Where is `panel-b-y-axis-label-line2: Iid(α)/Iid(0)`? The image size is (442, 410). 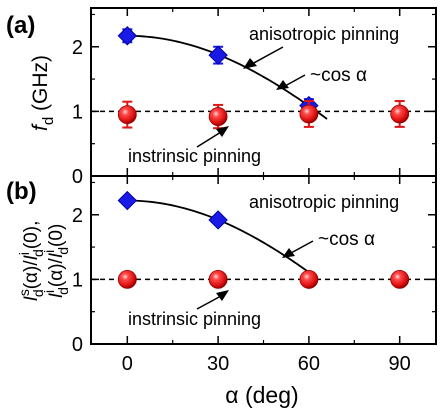
panel-b-y-axis-label-line2: Iid(α)/Iid(0) is located at coordinates (56, 261).